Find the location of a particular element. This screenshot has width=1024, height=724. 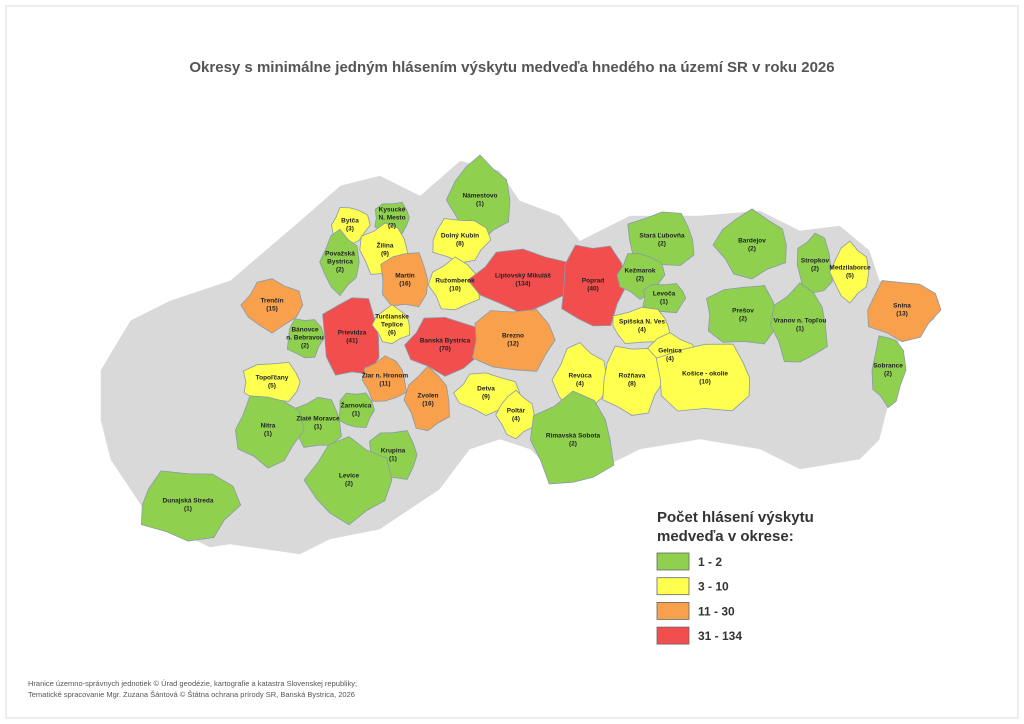

district-name: Kežmarok is located at coordinates (639, 271).